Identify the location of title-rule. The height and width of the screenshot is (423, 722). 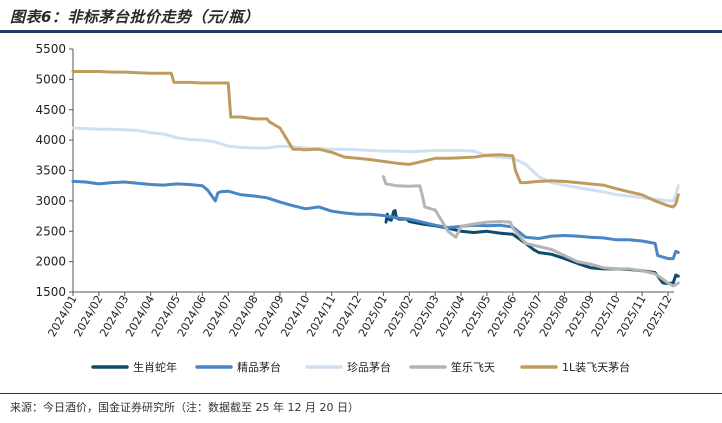
(361, 31).